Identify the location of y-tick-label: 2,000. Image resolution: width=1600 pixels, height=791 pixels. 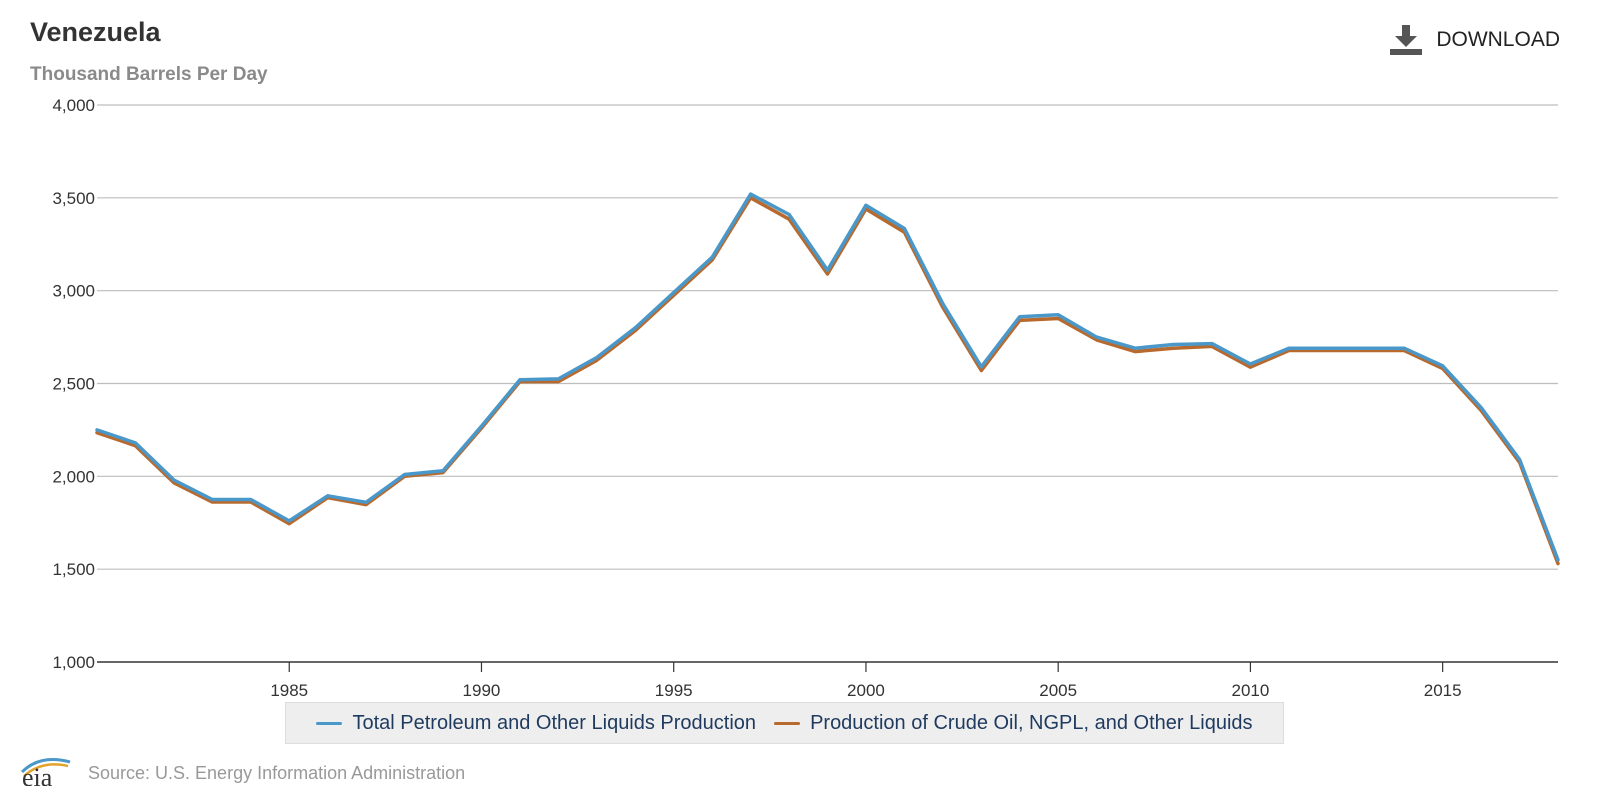
(73, 476).